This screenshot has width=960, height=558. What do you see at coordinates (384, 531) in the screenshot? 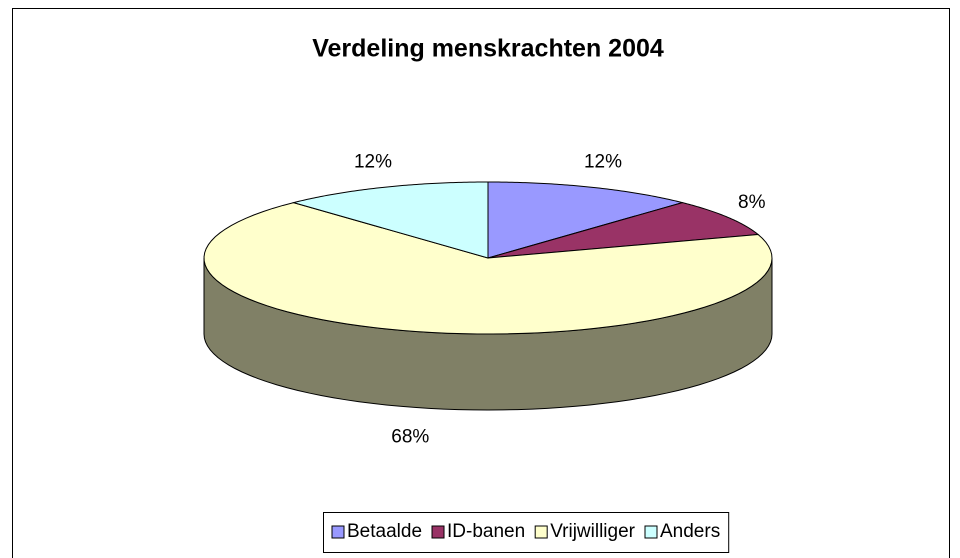
I see `legend-label: Betaalde` at bounding box center [384, 531].